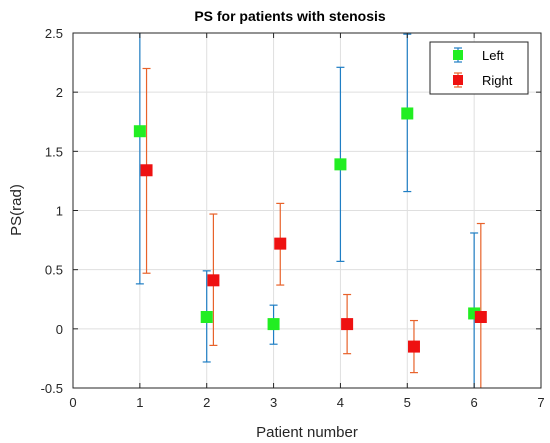  Describe the element at coordinates (72, 402) in the screenshot. I see `x-tick-label: 0` at that location.